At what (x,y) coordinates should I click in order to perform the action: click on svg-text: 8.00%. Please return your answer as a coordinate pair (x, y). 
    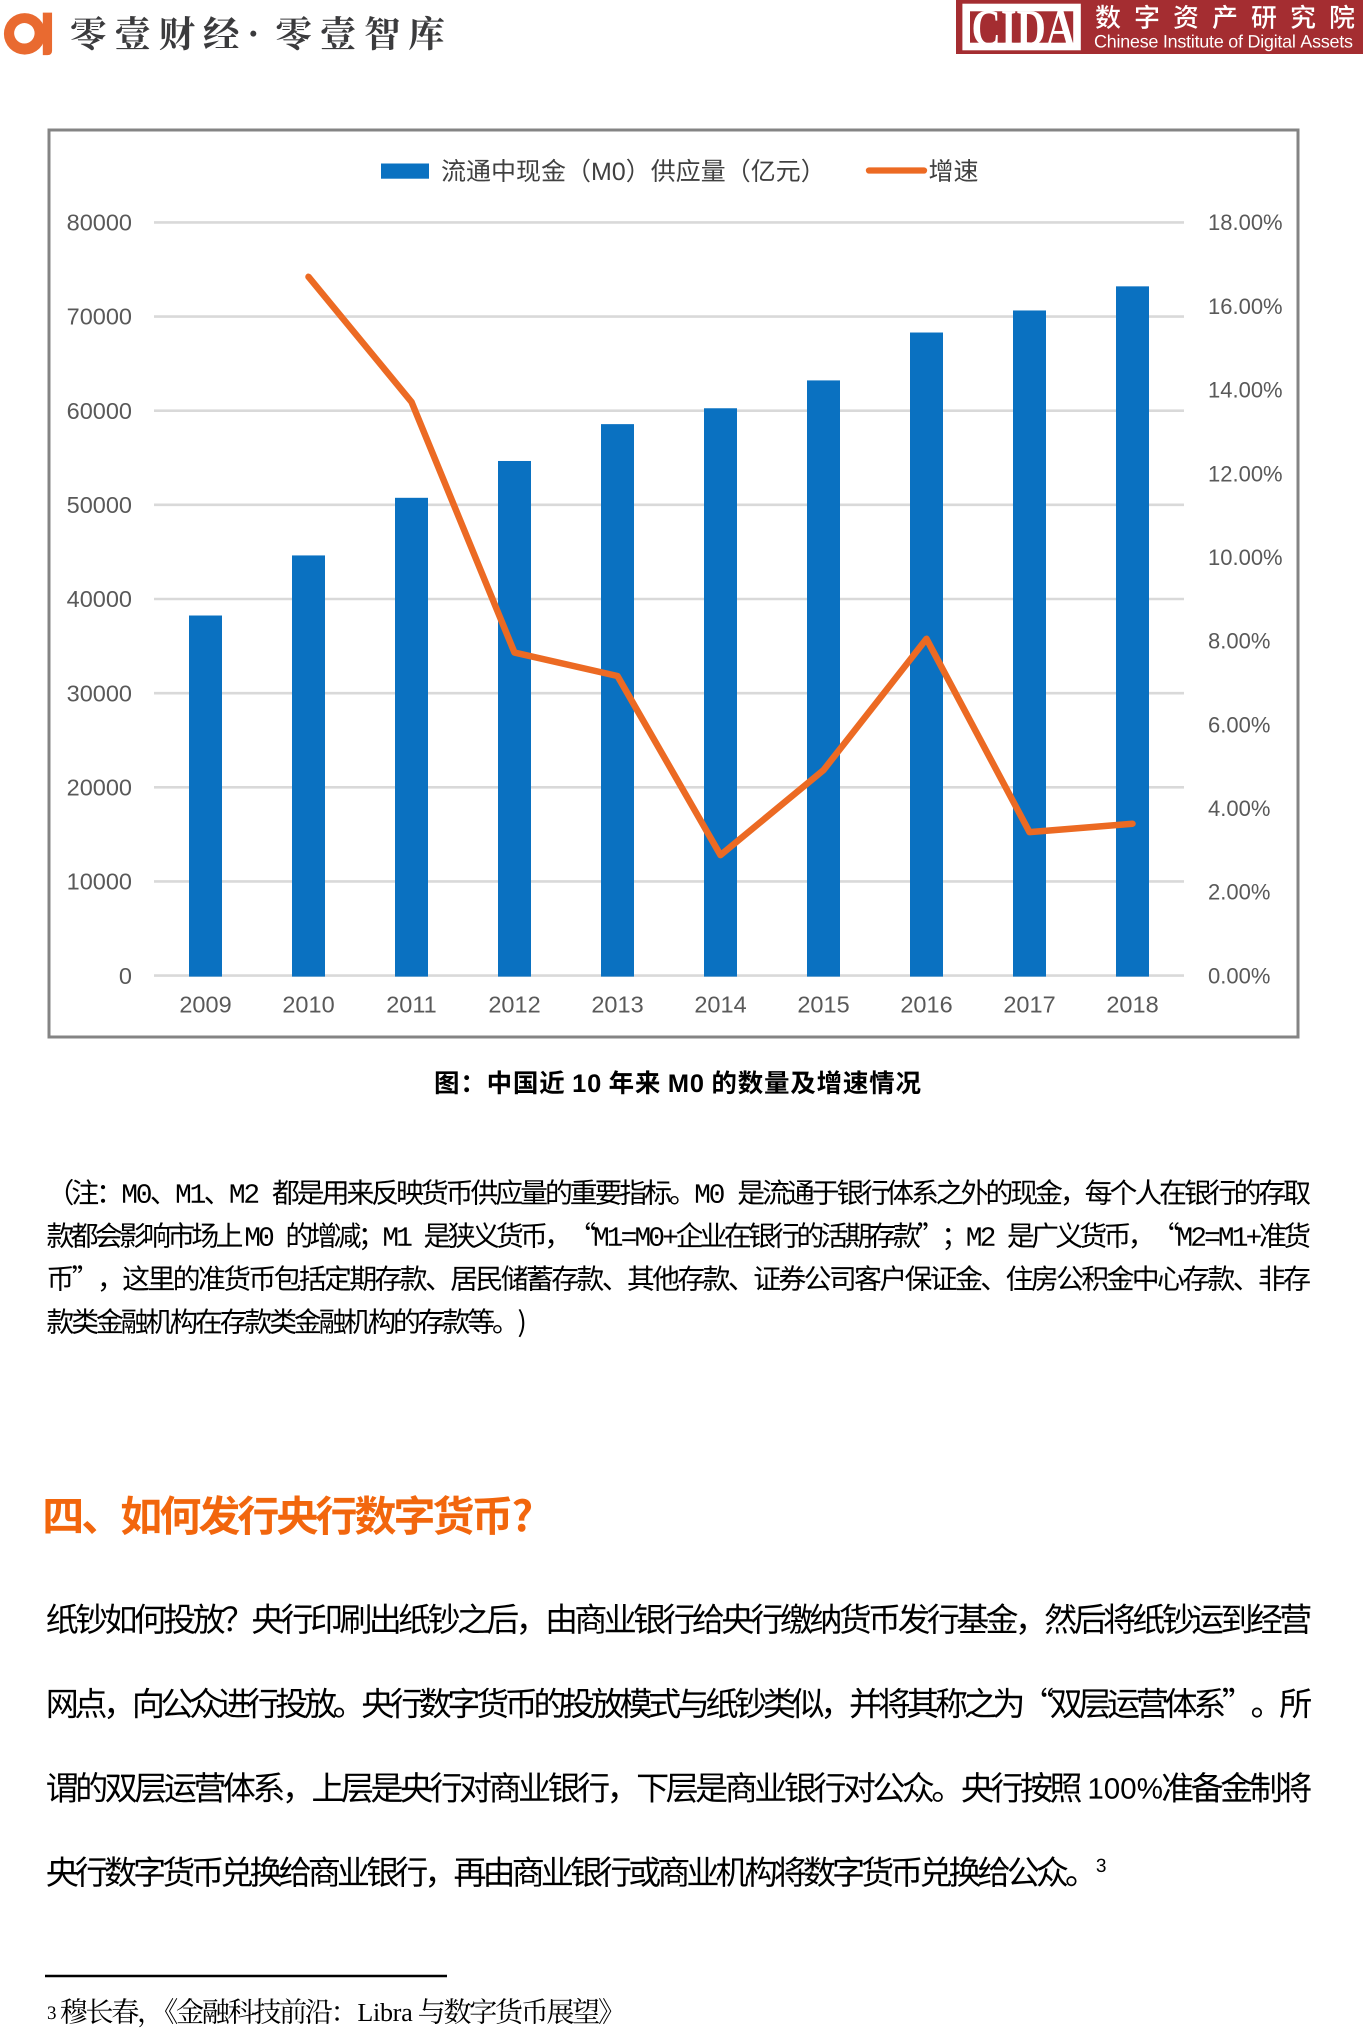
    Looking at the image, I should click on (1239, 641).